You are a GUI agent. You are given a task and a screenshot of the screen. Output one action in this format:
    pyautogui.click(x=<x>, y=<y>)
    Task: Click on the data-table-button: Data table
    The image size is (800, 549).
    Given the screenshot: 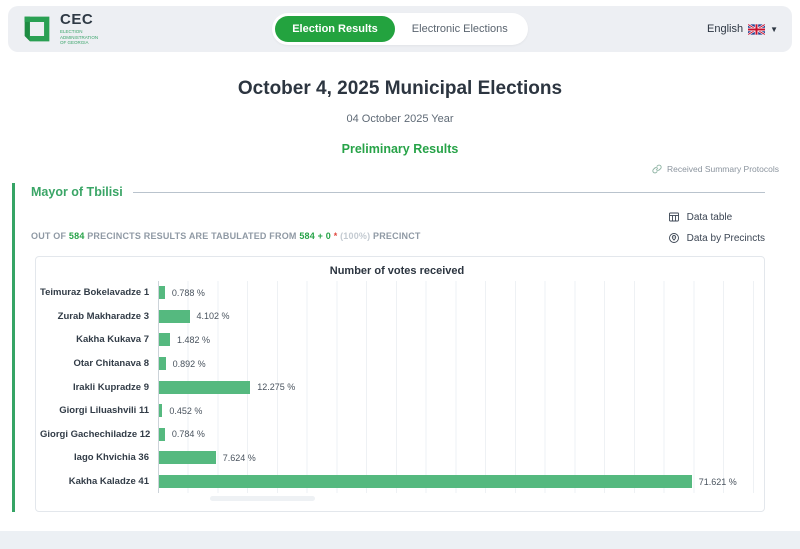 What is the action you would take?
    pyautogui.click(x=700, y=217)
    